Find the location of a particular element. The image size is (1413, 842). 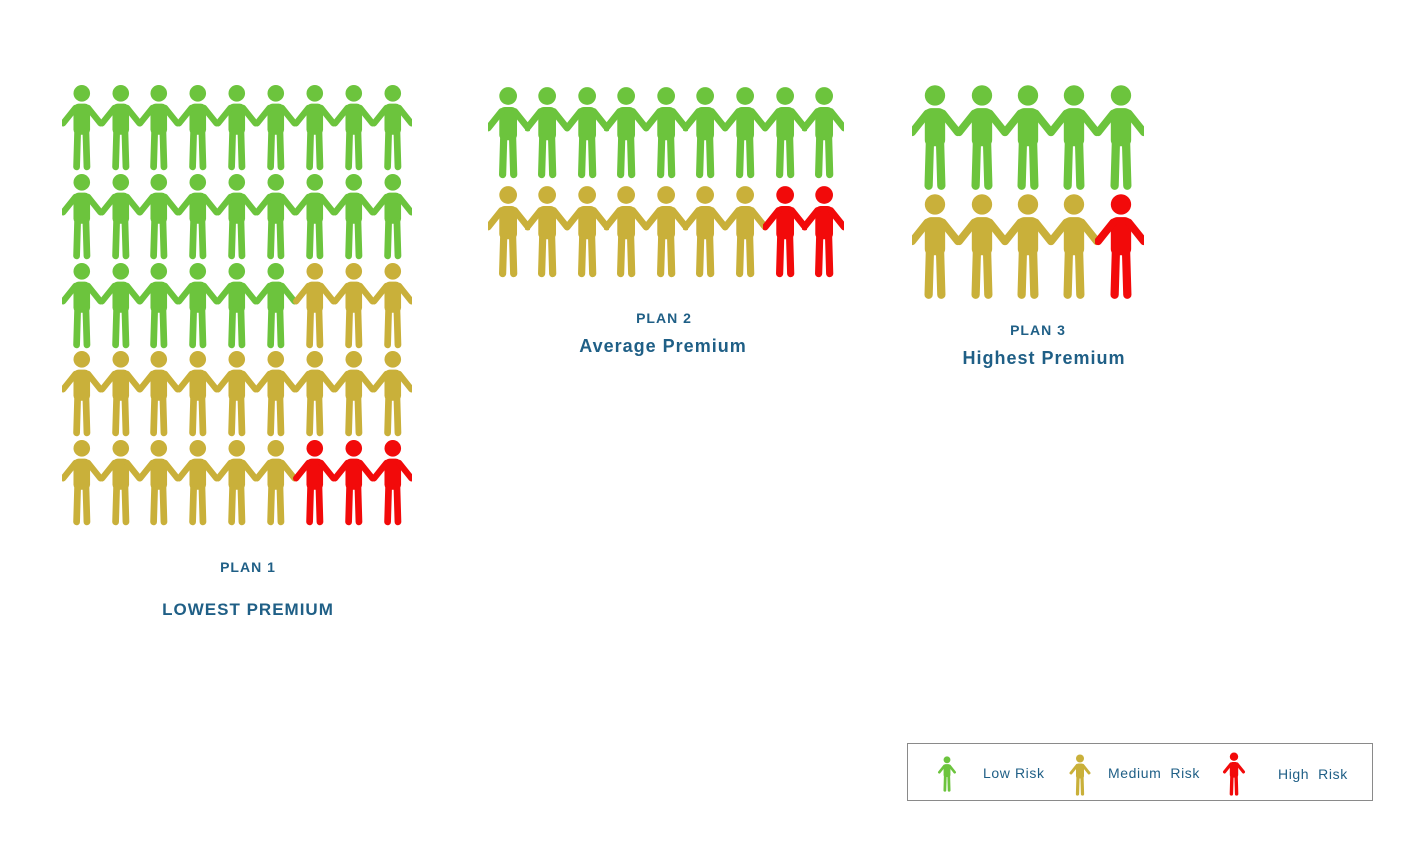

plan-3-premium: Highest Premium is located at coordinates (1044, 358).